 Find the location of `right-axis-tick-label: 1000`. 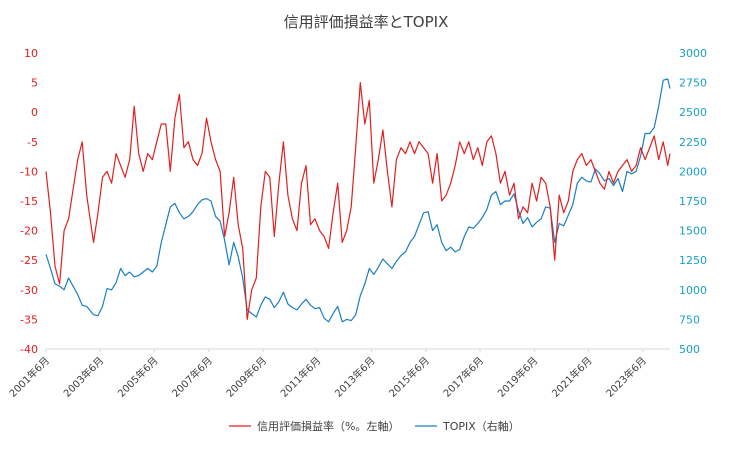

right-axis-tick-label: 1000 is located at coordinates (693, 290).